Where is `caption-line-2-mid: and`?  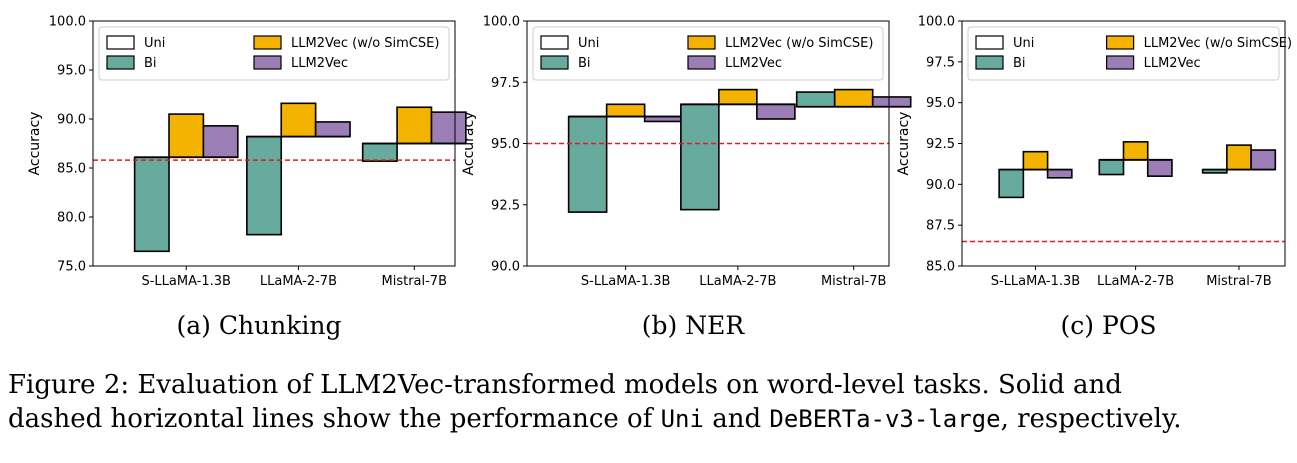
caption-line-2-mid: and is located at coordinates (736, 419).